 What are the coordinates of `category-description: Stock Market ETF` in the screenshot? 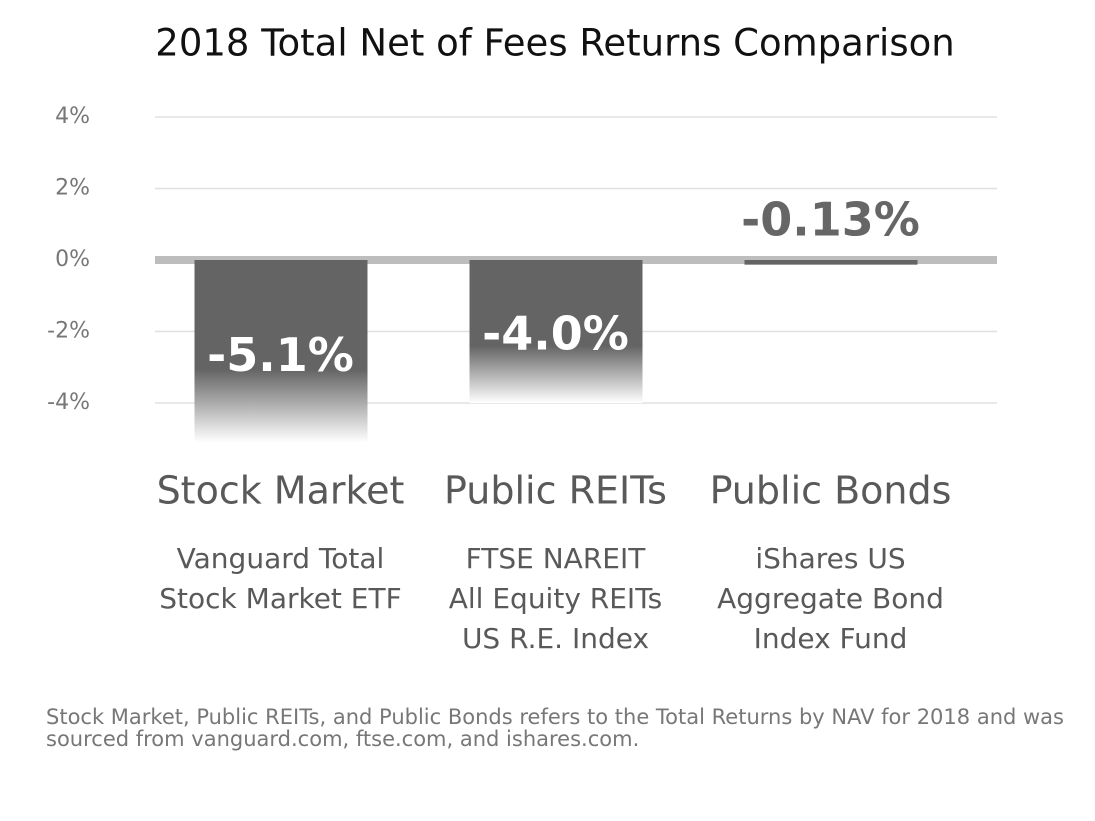 It's located at (280, 598).